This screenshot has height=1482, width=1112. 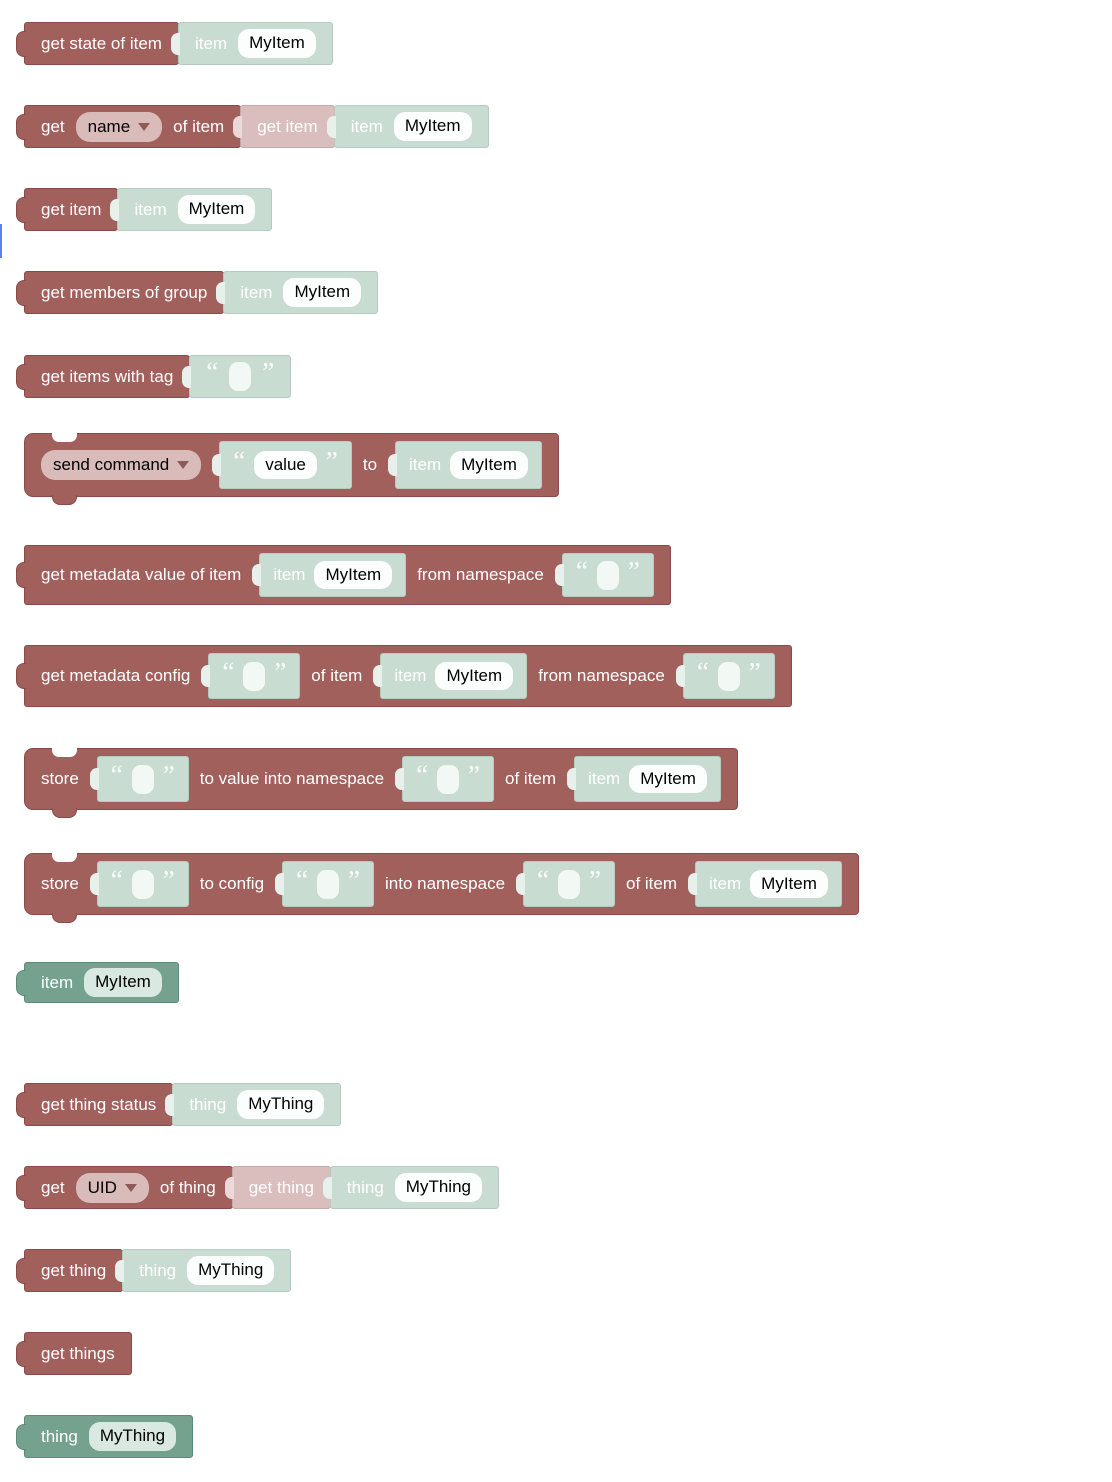 What do you see at coordinates (64, 752) in the screenshot?
I see `top-notch-connector` at bounding box center [64, 752].